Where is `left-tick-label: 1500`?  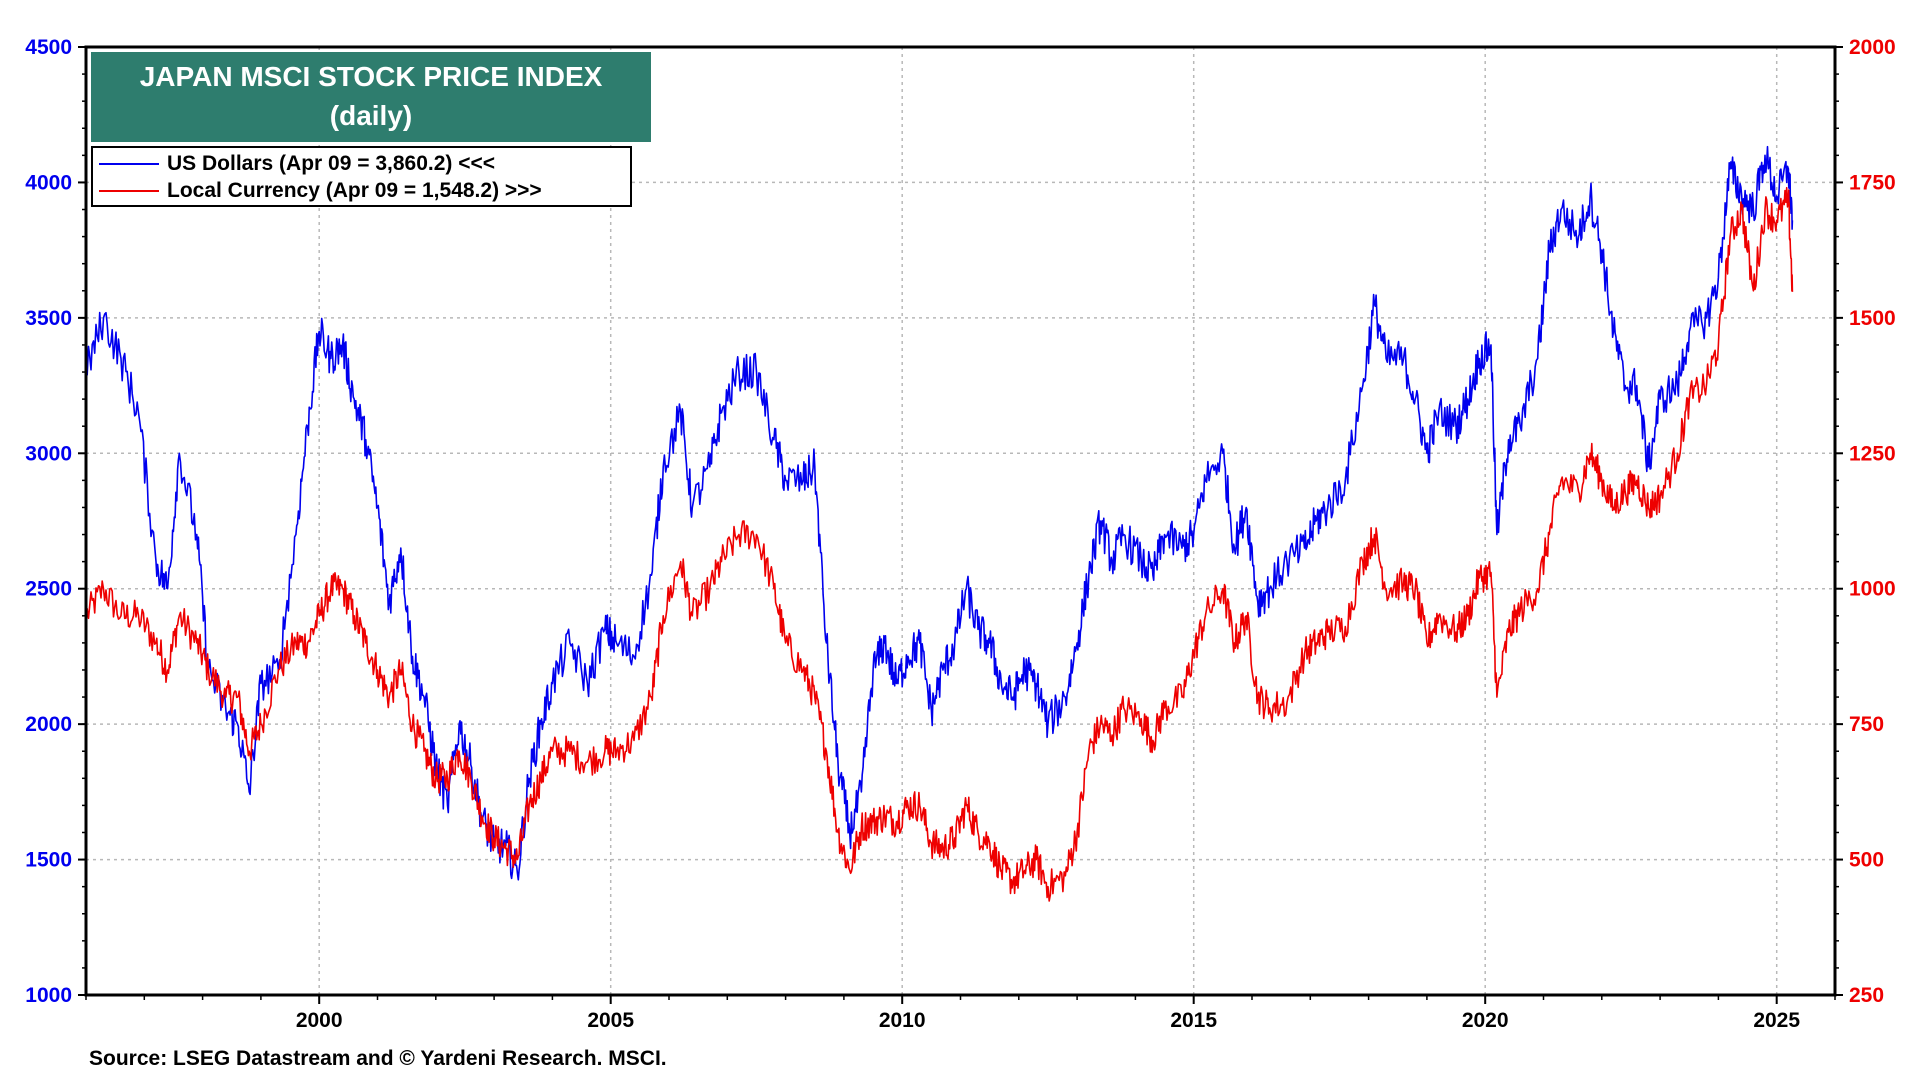 left-tick-label: 1500 is located at coordinates (48, 860).